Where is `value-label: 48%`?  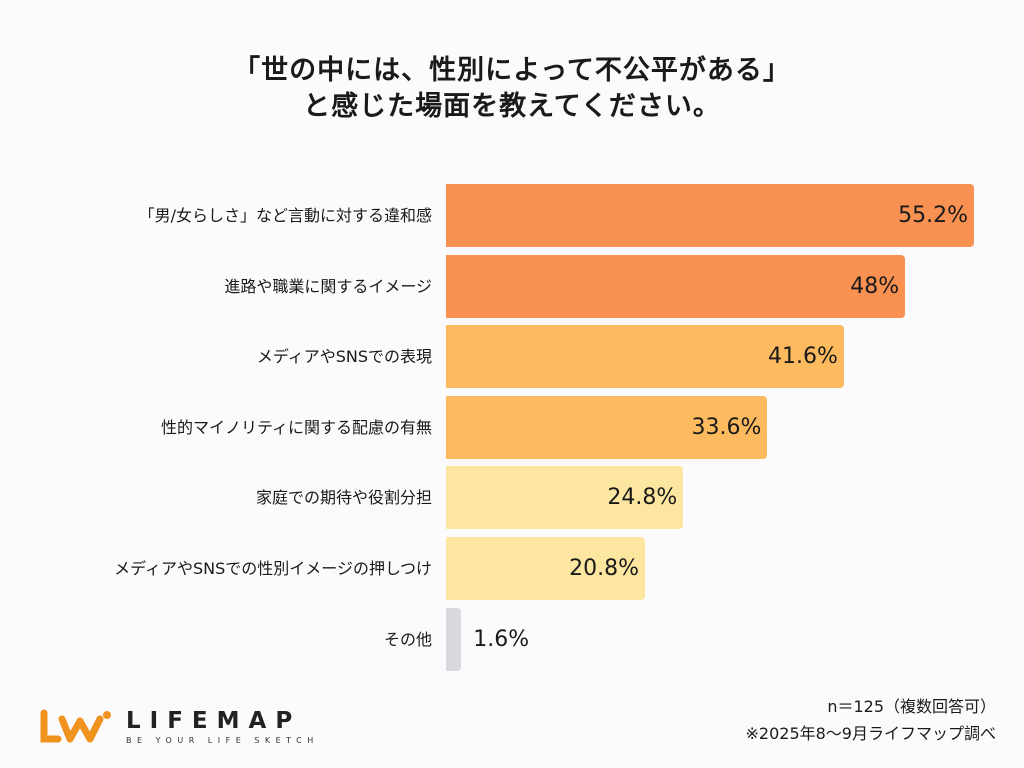
value-label: 48% is located at coordinates (875, 286).